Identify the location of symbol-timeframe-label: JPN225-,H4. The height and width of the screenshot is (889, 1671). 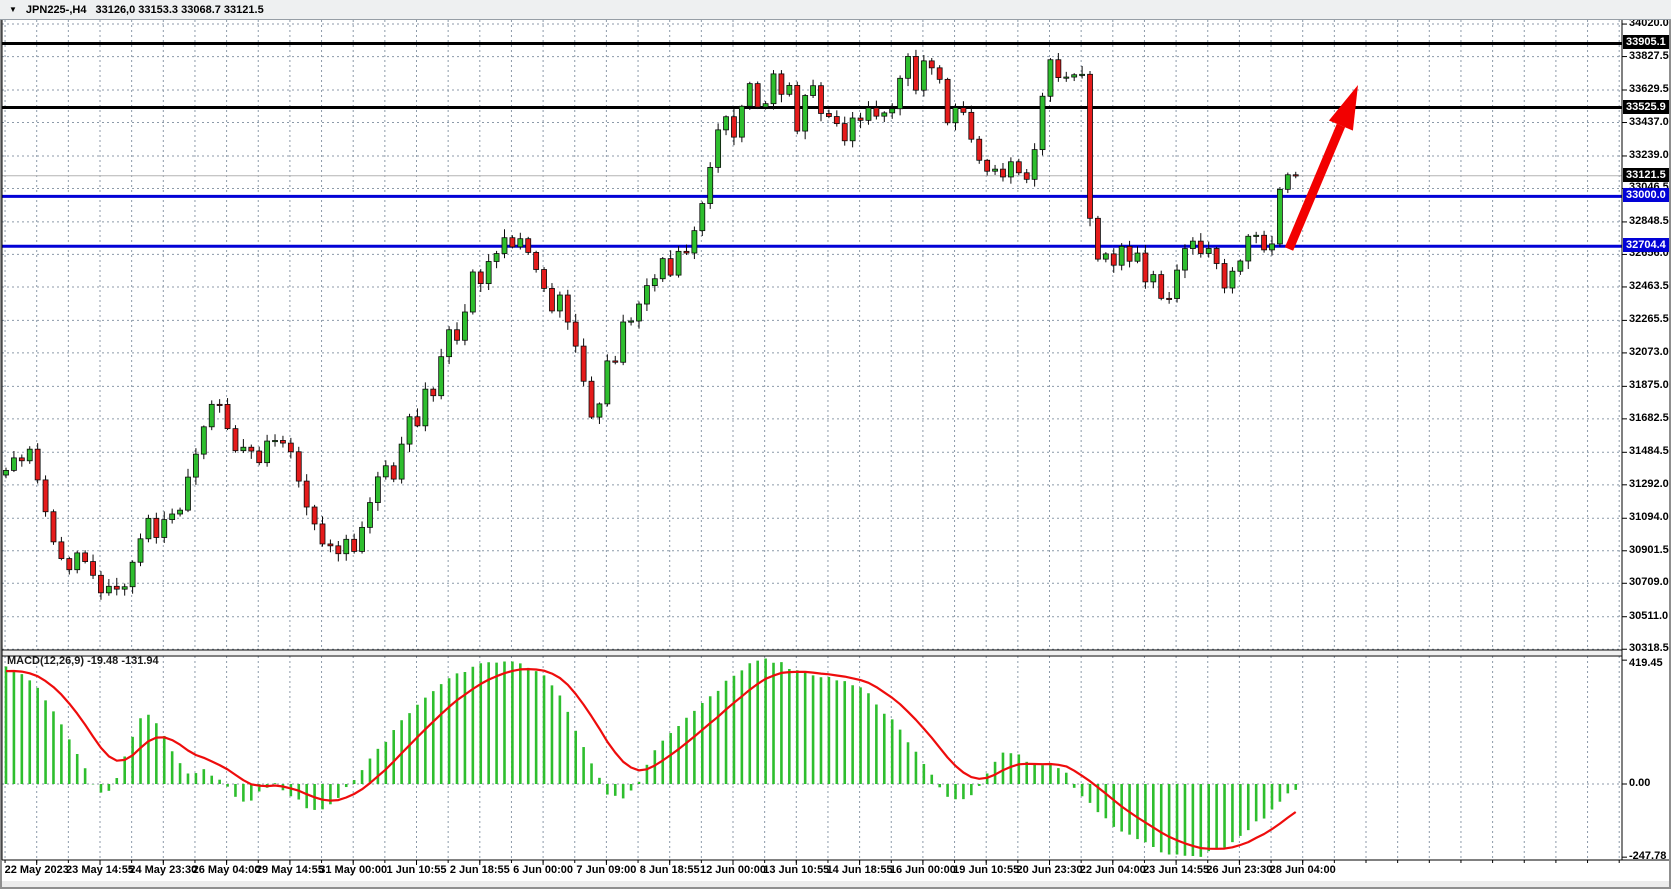
(56, 9).